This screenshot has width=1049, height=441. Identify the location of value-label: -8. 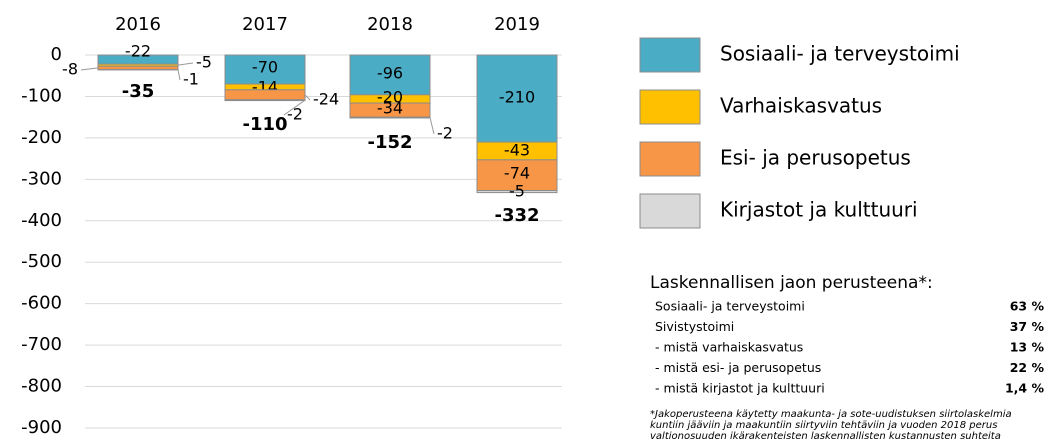
(70, 69).